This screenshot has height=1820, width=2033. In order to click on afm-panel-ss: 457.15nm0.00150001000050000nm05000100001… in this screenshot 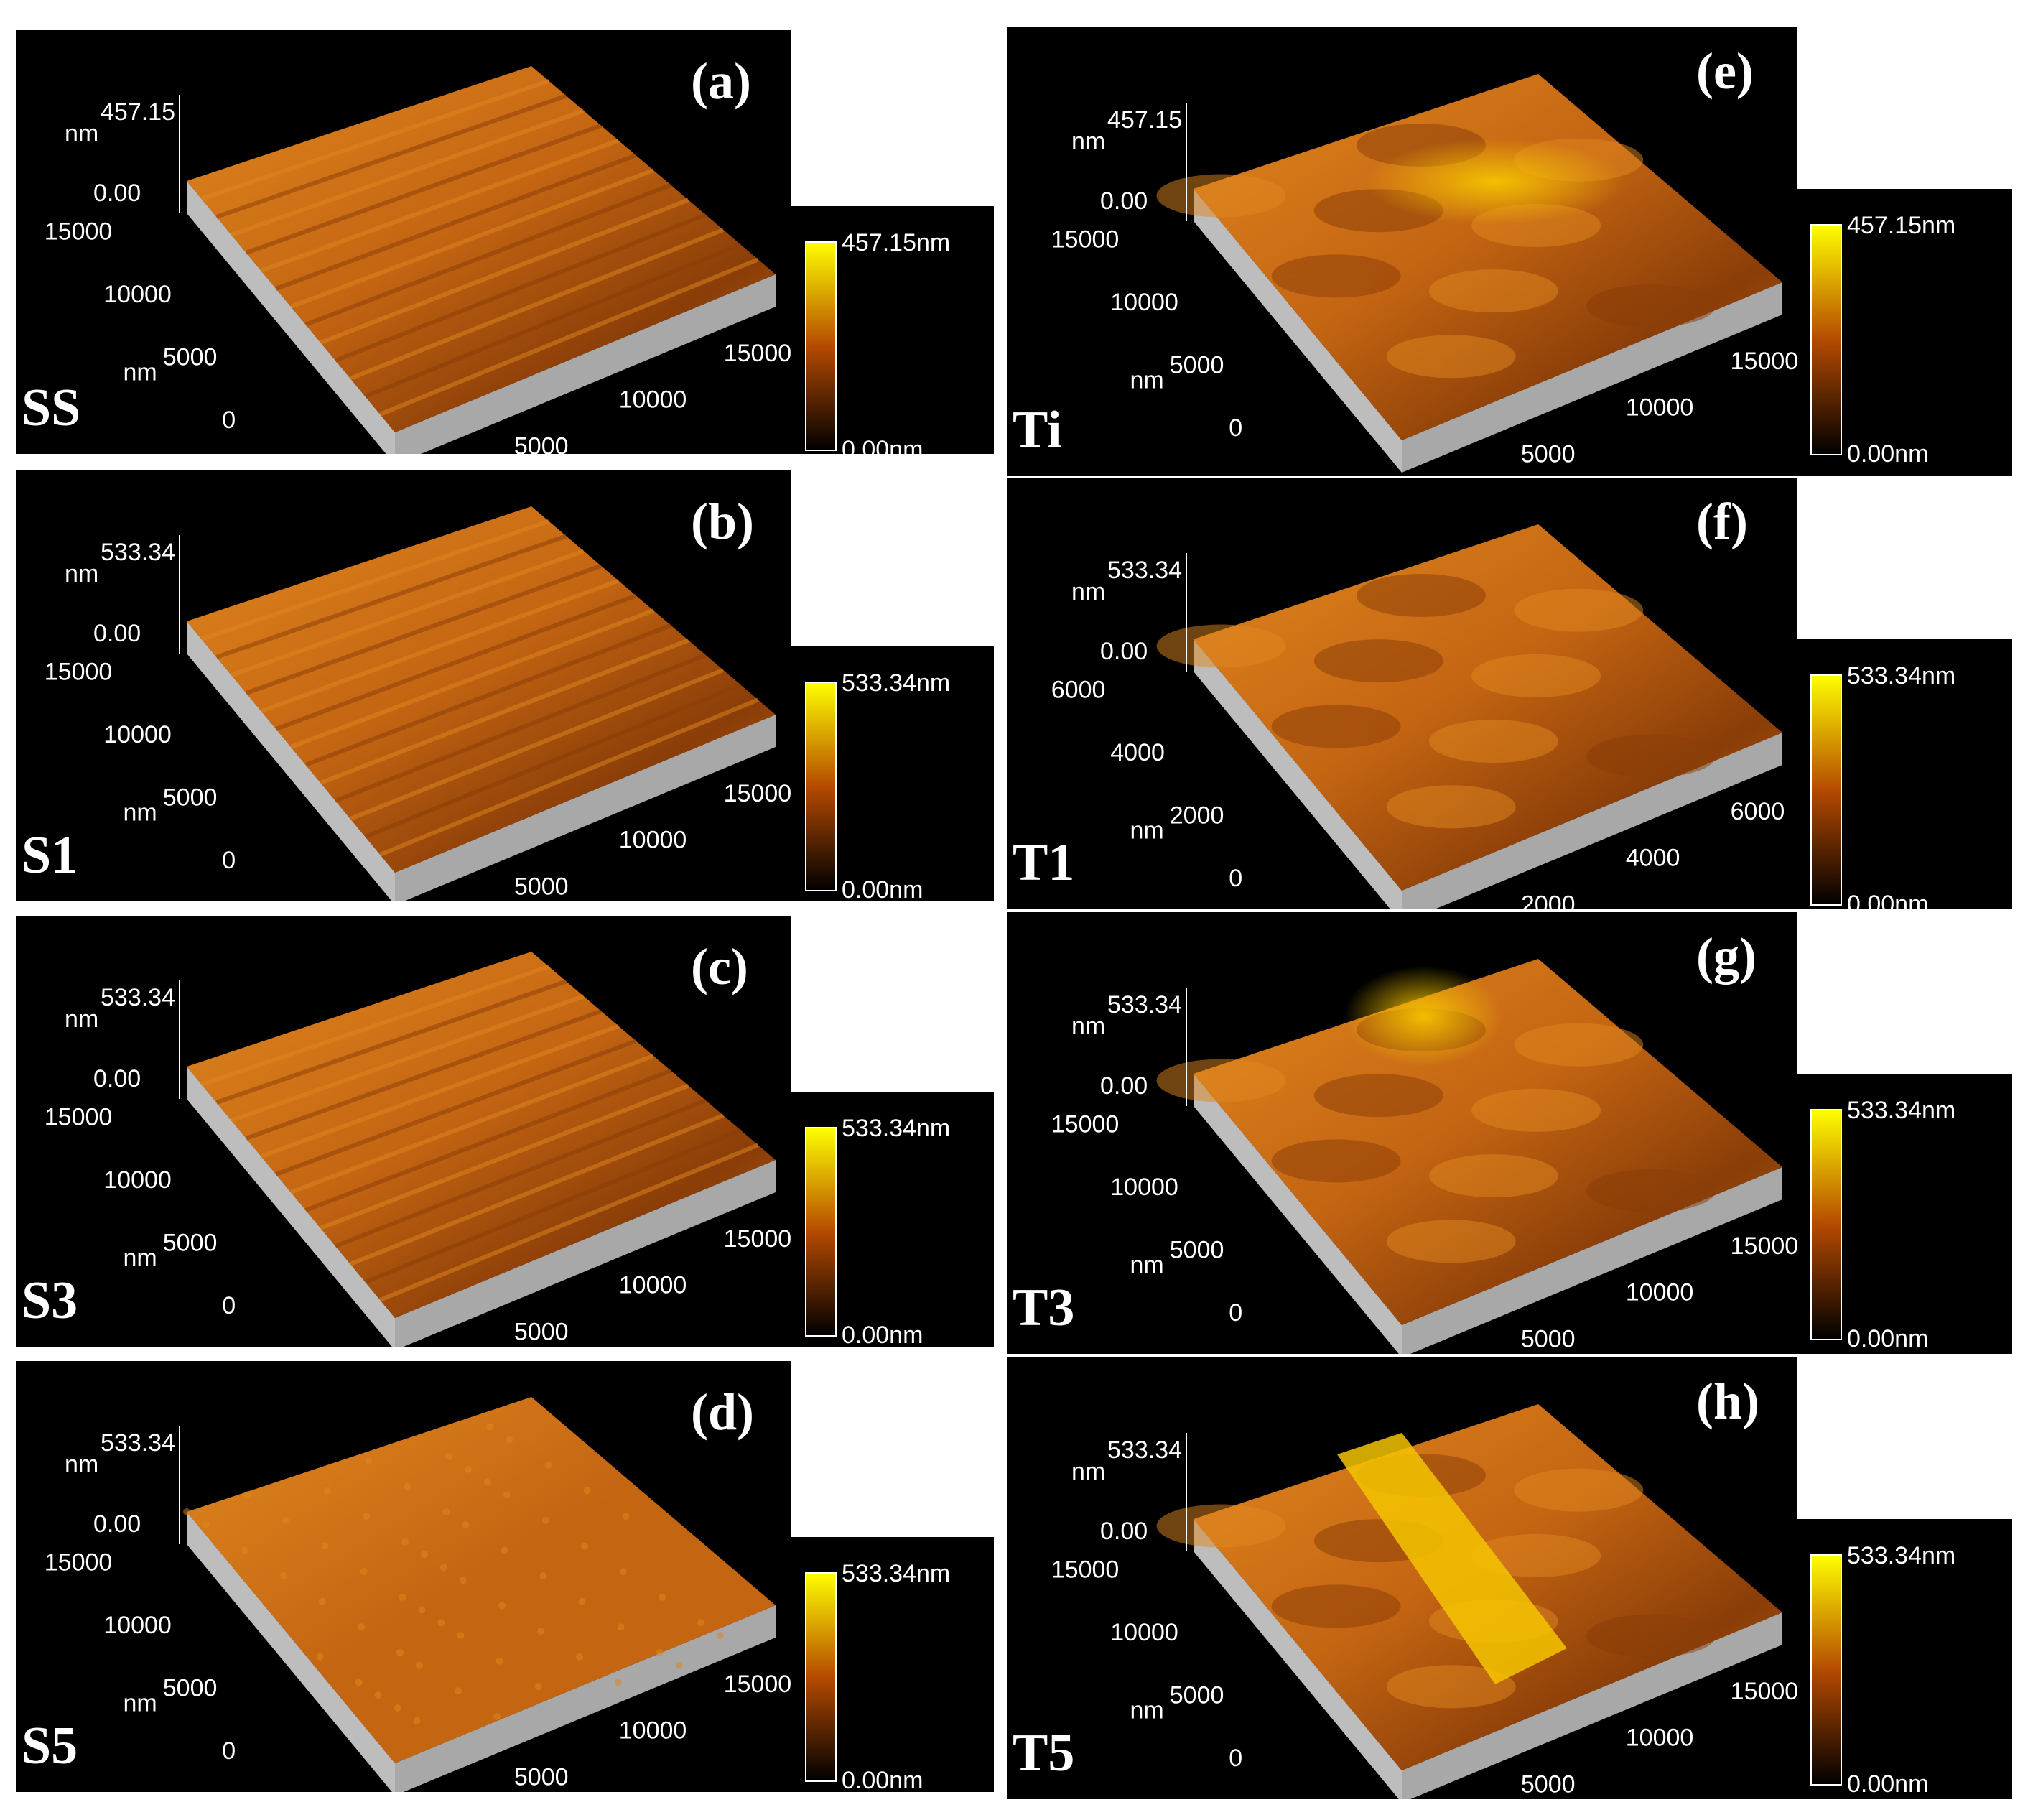, I will do `click(505, 242)`.